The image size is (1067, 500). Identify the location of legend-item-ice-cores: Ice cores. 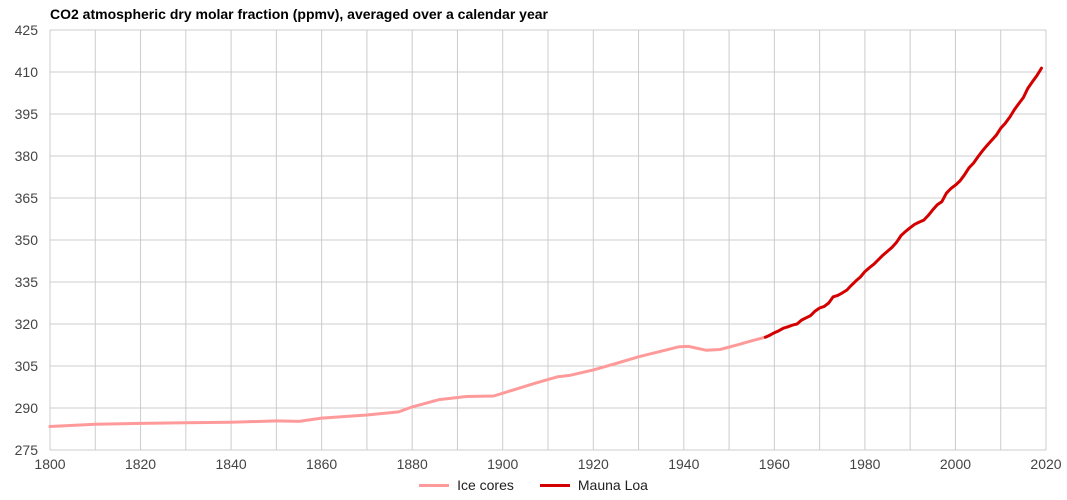
(466, 485).